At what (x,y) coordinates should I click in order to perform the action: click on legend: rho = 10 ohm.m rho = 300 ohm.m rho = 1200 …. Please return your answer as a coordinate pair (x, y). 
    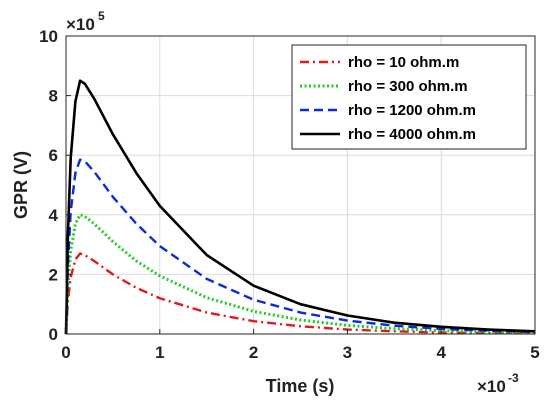
    Looking at the image, I should click on (409, 97).